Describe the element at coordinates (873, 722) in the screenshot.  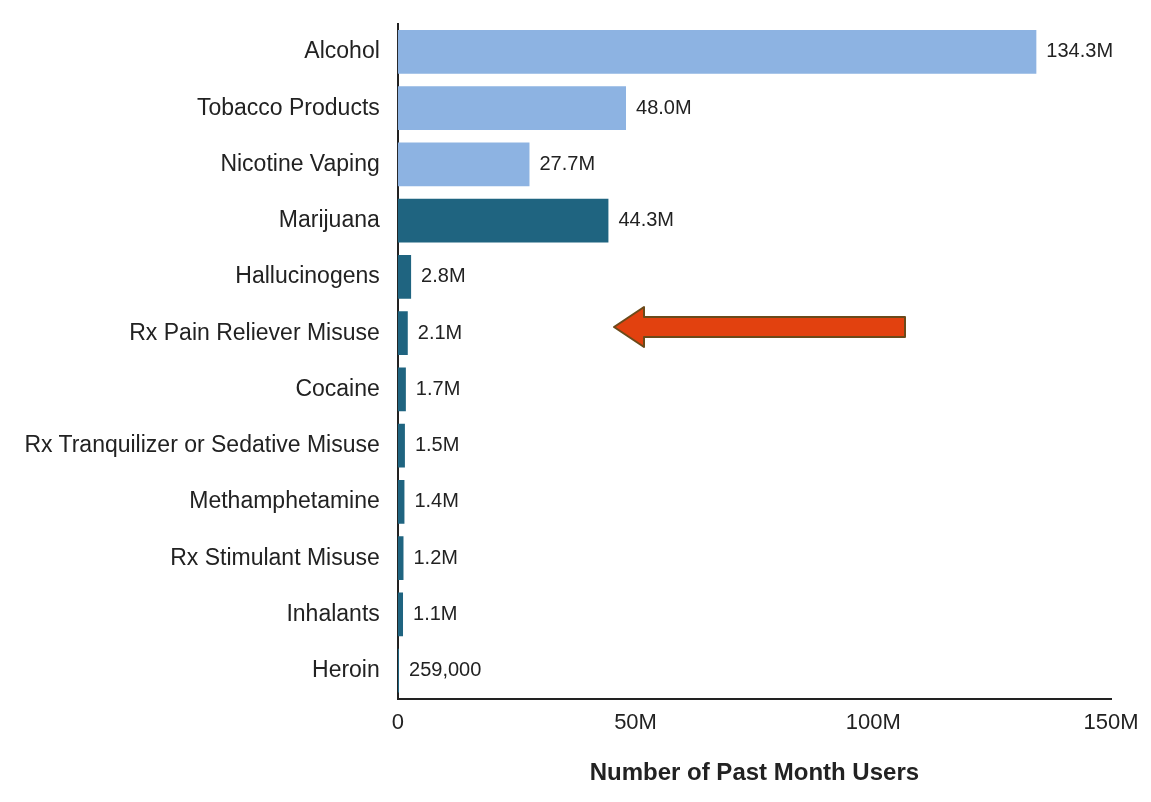
I see `x-tick-label: 100M` at that location.